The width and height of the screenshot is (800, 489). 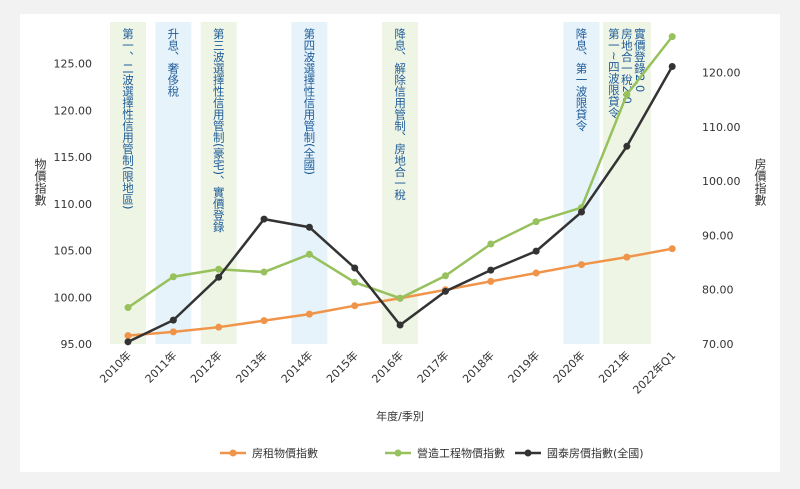 I want to click on legend-label: 房租物價指數, so click(x=285, y=453).